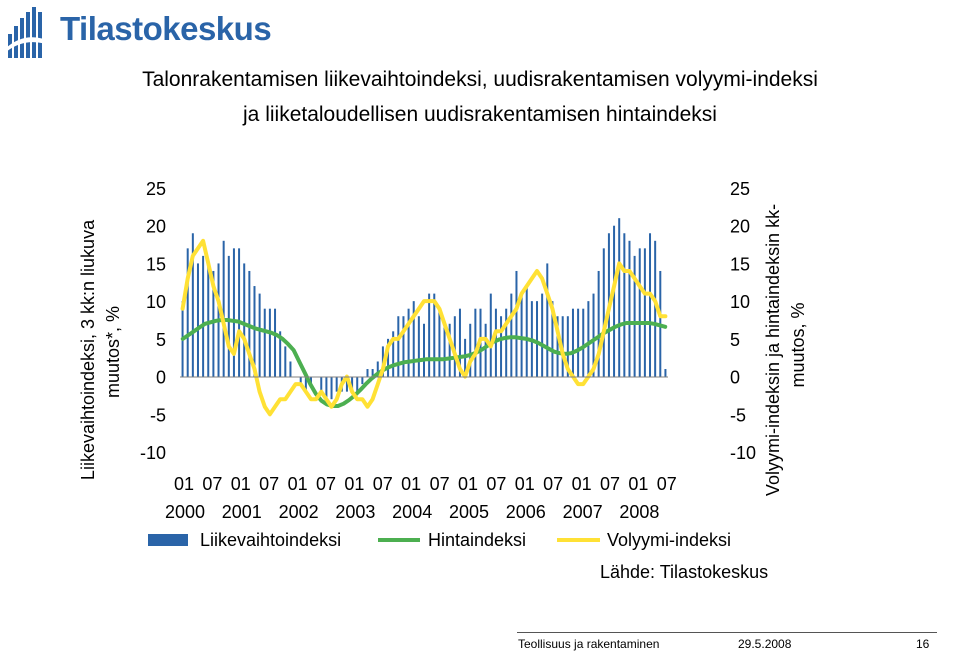 The image size is (960, 652). What do you see at coordinates (158, 415) in the screenshot?
I see `y-tick-label-left: -5` at bounding box center [158, 415].